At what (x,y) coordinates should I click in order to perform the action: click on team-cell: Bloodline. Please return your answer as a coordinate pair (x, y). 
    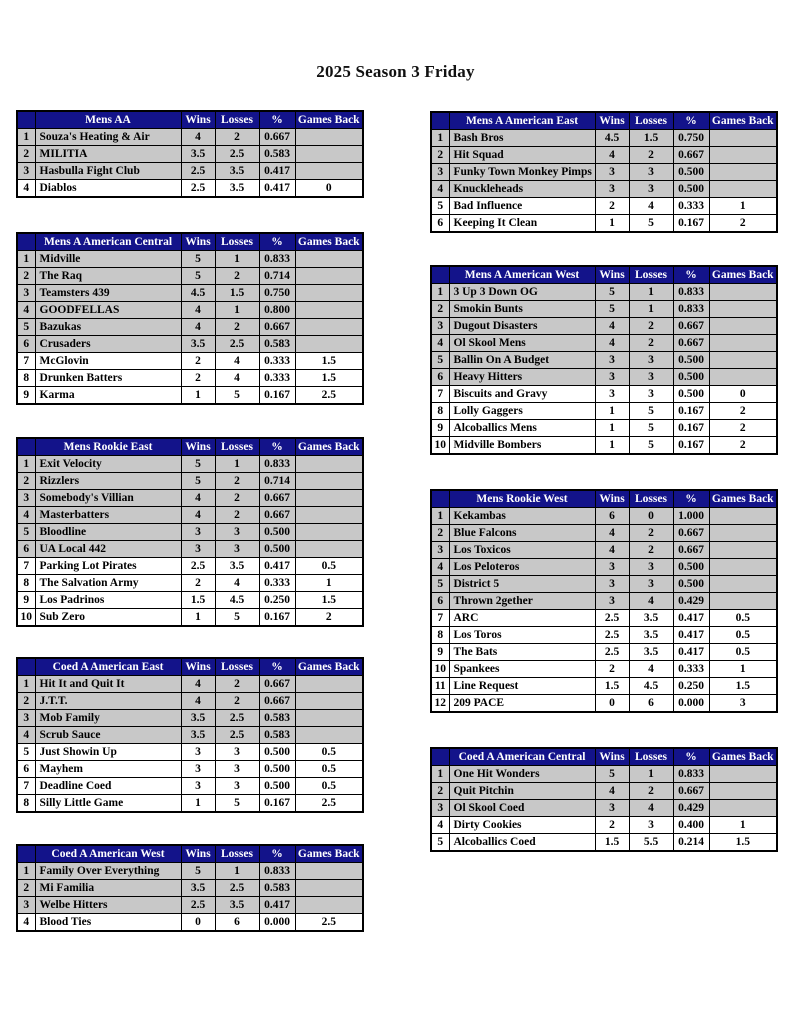
    Looking at the image, I should click on (108, 532).